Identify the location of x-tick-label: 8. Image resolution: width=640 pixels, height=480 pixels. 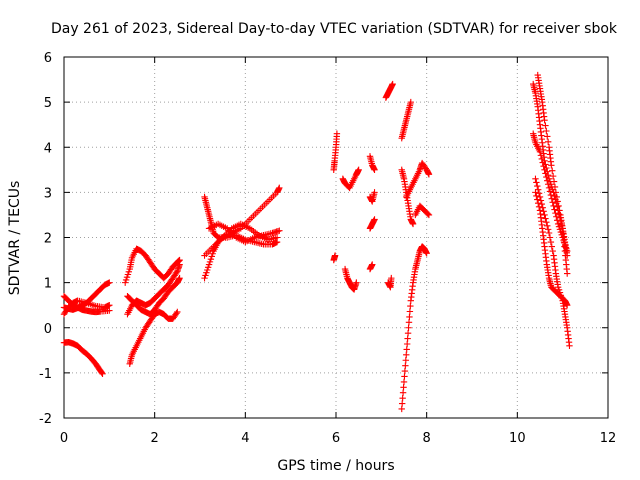
(427, 438).